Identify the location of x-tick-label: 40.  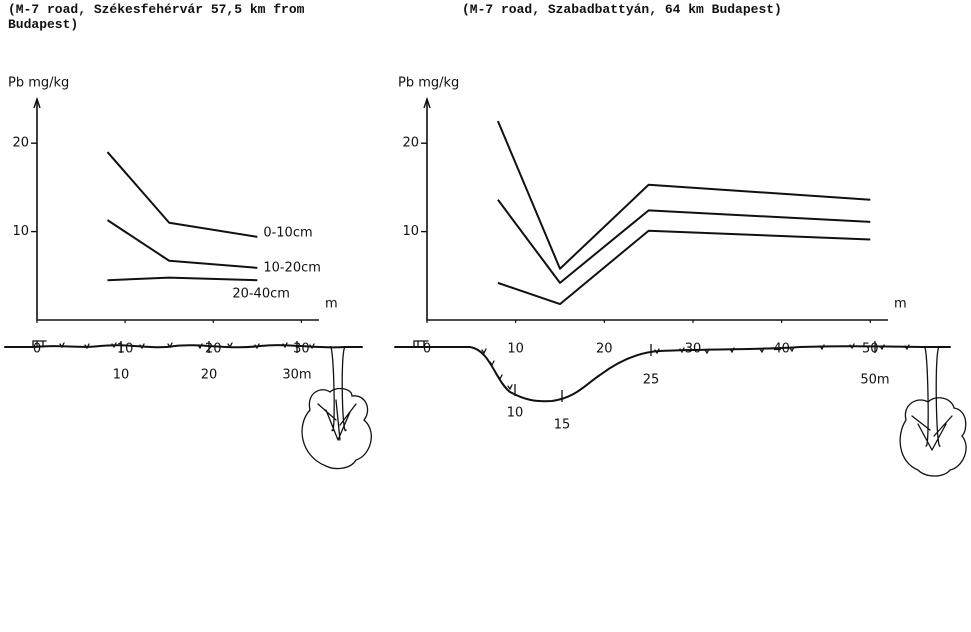
(781, 349).